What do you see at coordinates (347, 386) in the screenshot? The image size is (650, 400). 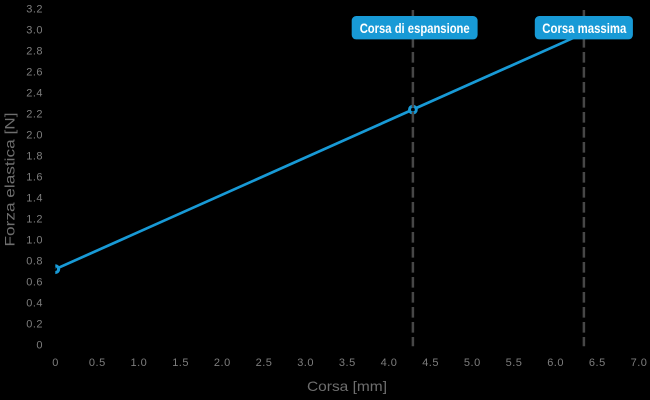 I see `svg-text: Corsa [mm]` at bounding box center [347, 386].